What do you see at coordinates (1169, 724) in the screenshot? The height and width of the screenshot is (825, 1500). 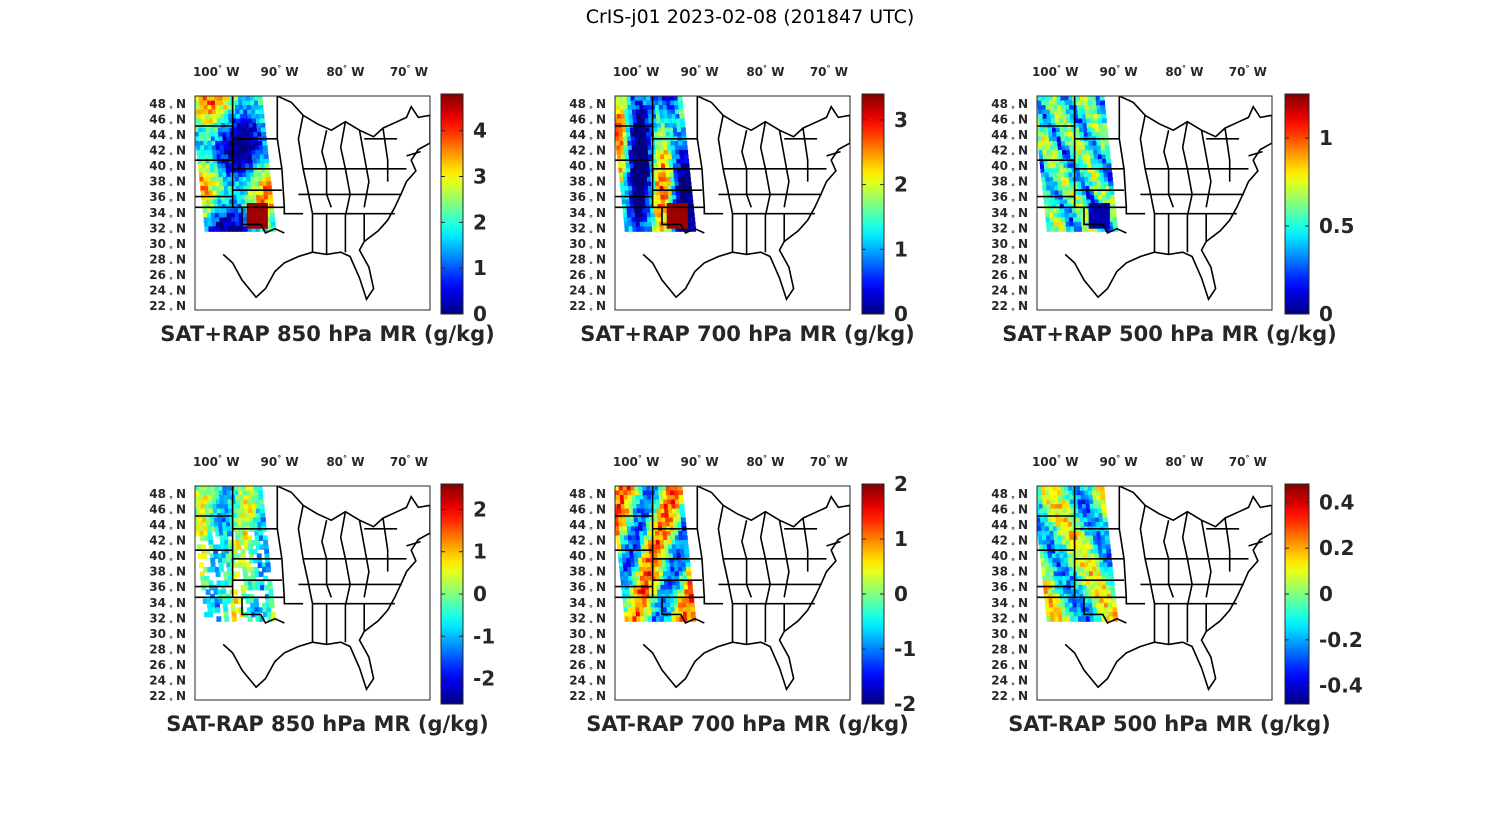 I see `panel-title: SAT-RAP 500 hPa MR (g/kg)` at bounding box center [1169, 724].